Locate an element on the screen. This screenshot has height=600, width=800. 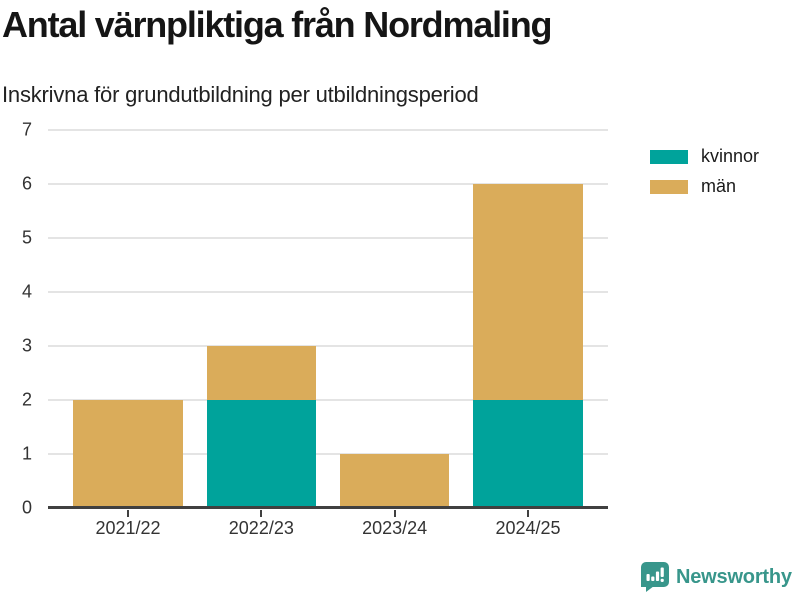
y-axis: 0 1 2 3 4 5 6 7 is located at coordinates (20, 319).